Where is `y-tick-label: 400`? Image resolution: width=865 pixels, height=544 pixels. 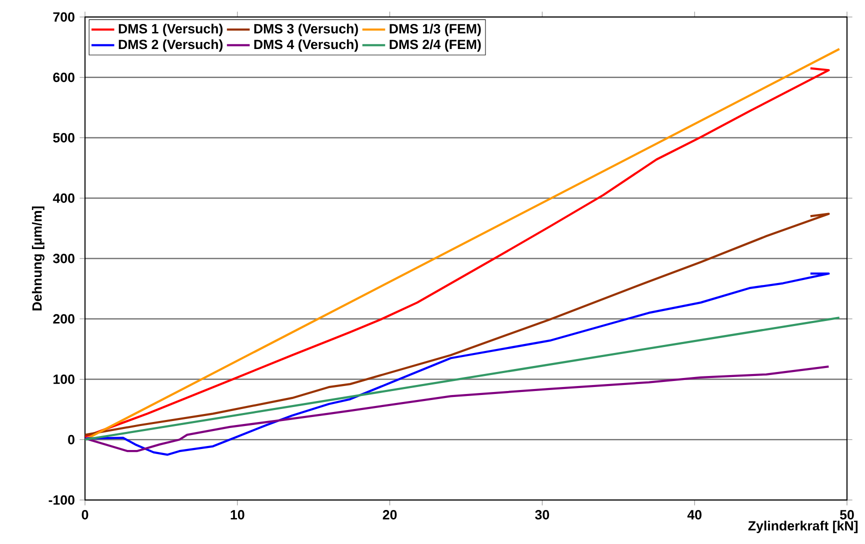
y-tick-label: 400 is located at coordinates (63, 198).